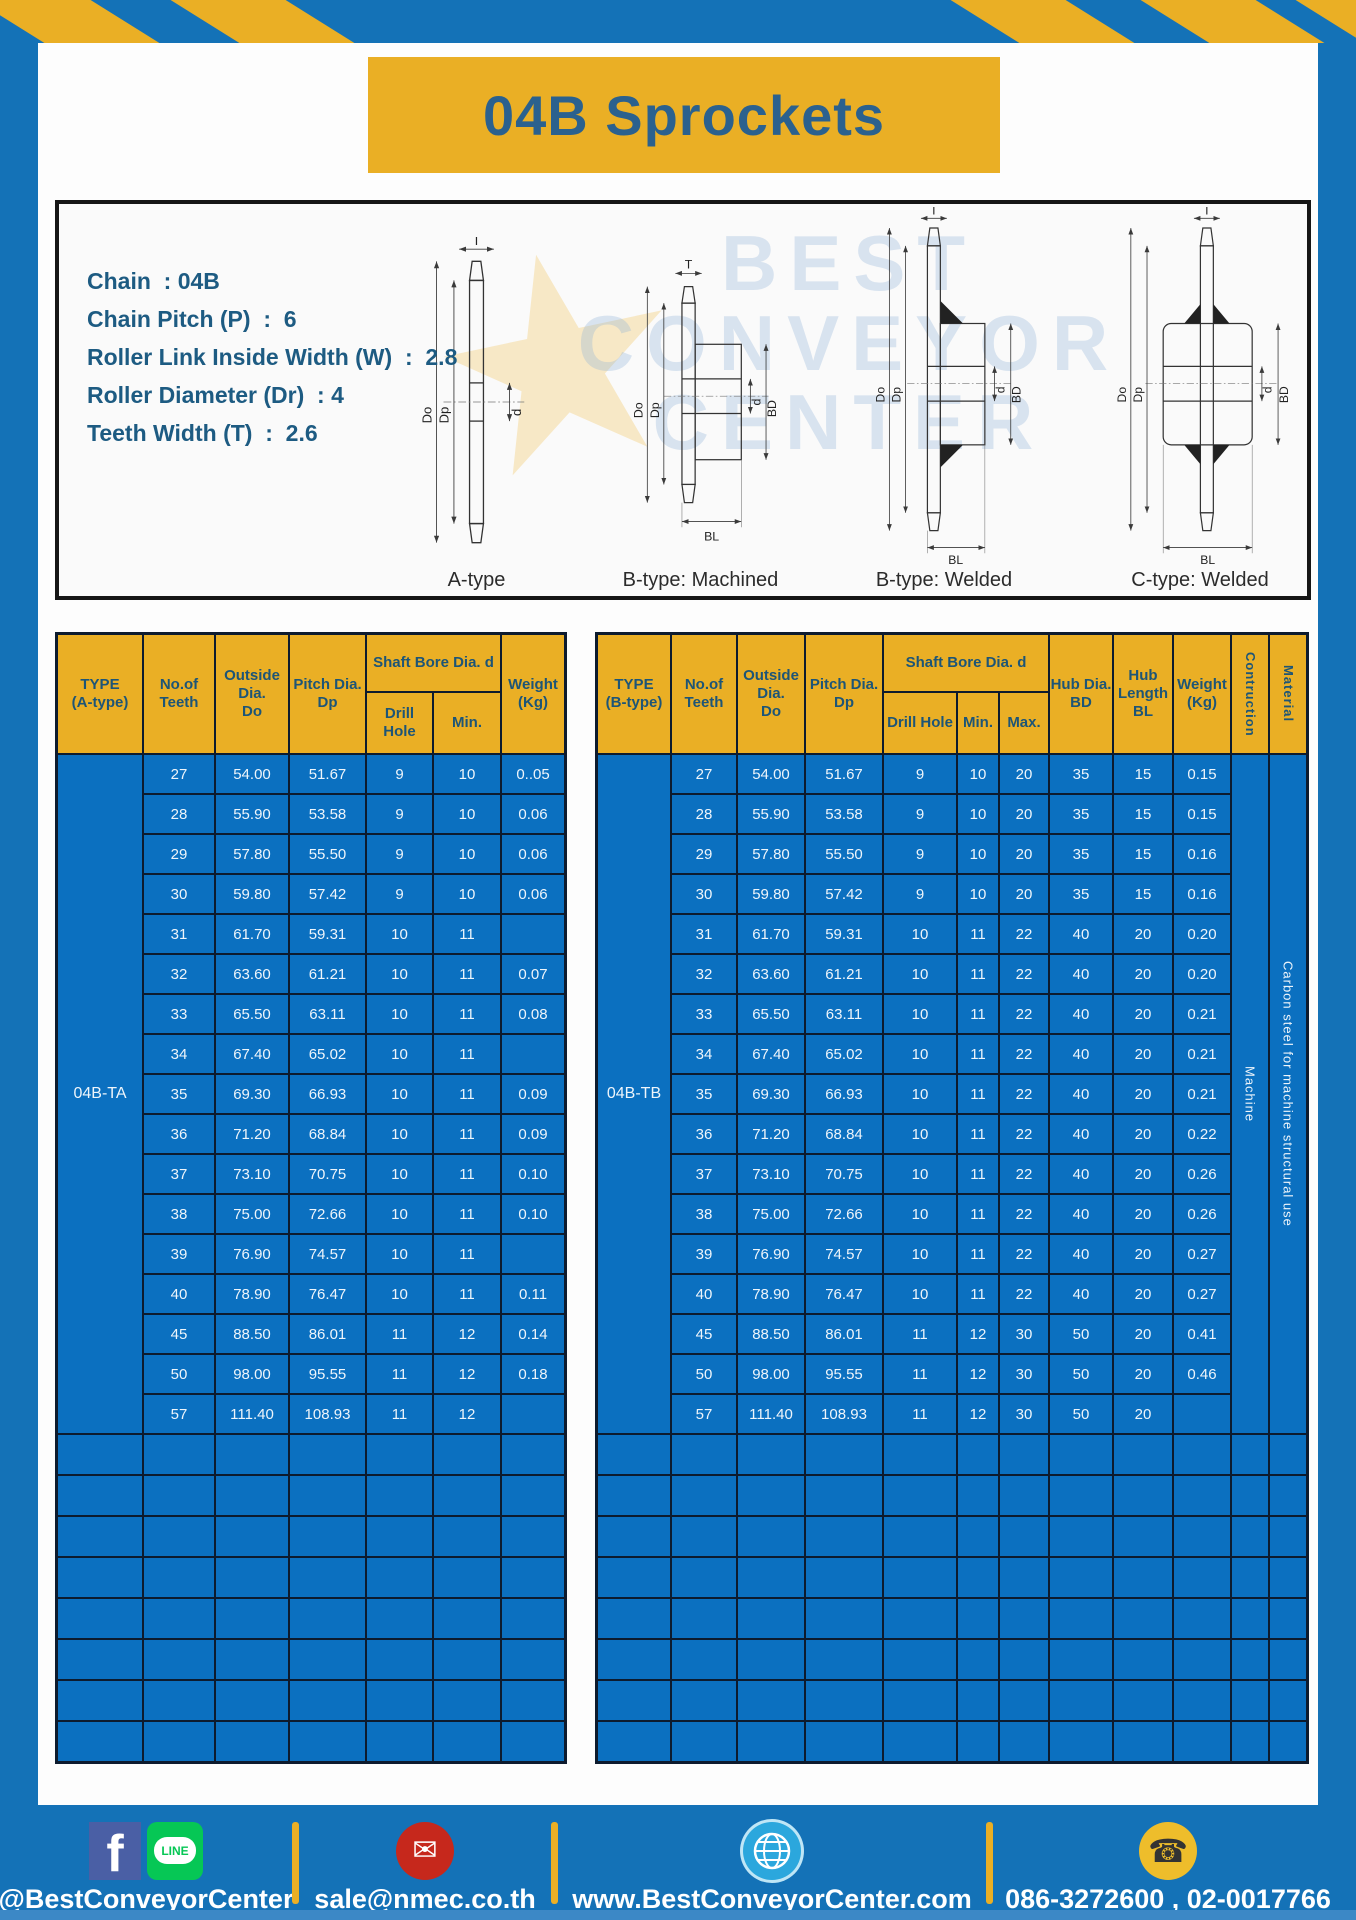 This screenshot has height=1920, width=1356. Describe the element at coordinates (772, 1898) in the screenshot. I see `website-text: www.BestConveyorCenter.com` at that location.